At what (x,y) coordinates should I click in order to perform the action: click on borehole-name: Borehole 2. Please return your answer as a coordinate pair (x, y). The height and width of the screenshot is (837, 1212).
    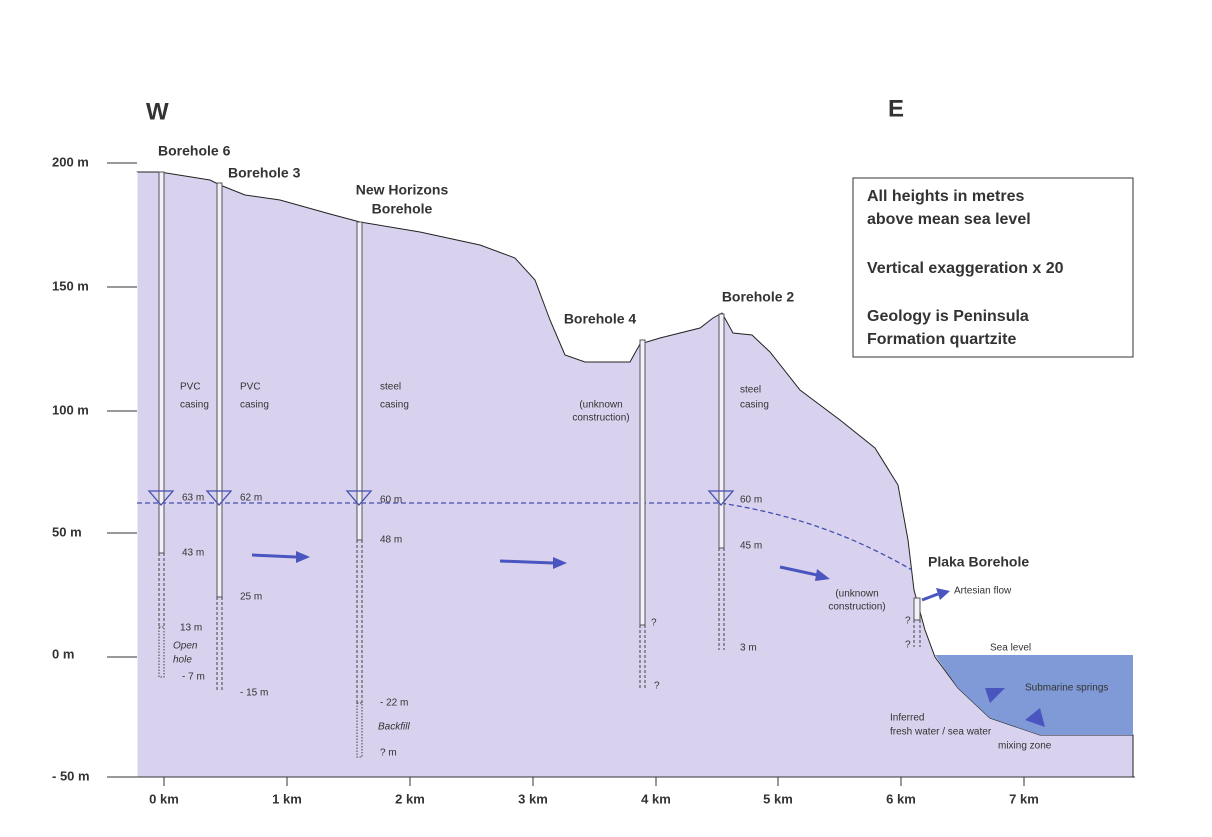
    Looking at the image, I should click on (758, 297).